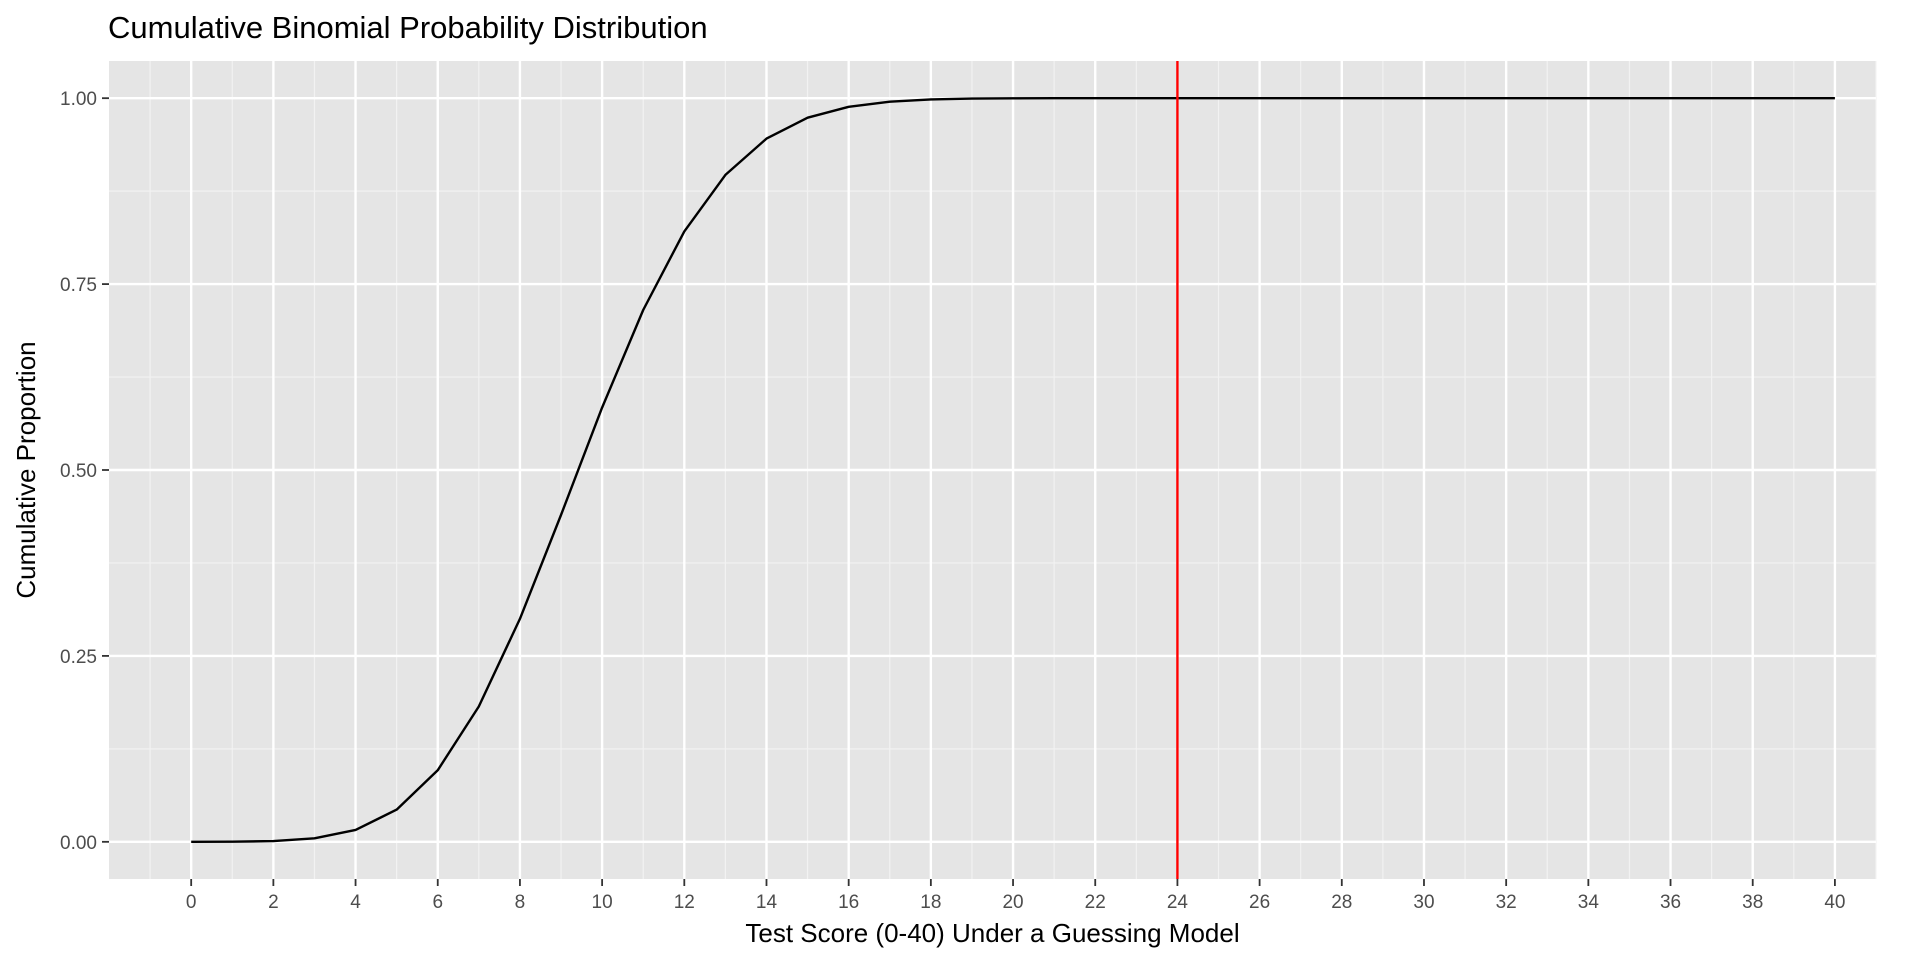 The height and width of the screenshot is (960, 1920). I want to click on x-tick-label: 0, so click(191, 902).